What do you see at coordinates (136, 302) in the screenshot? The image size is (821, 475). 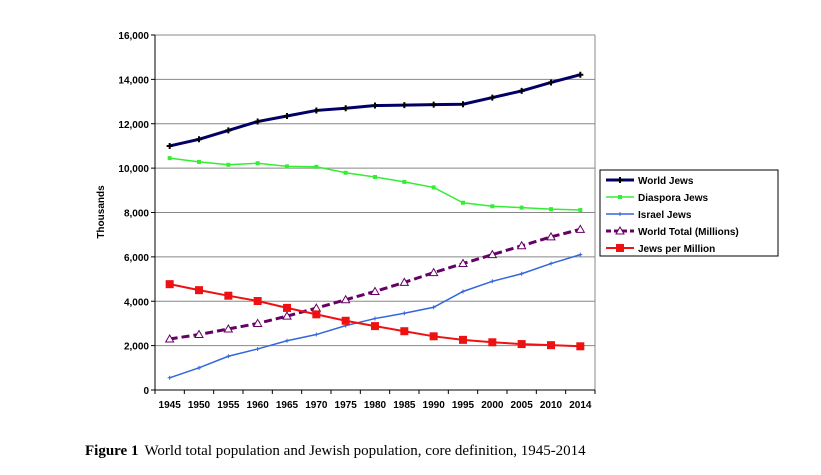 I see `y-tick-label: 4,000` at bounding box center [136, 302].